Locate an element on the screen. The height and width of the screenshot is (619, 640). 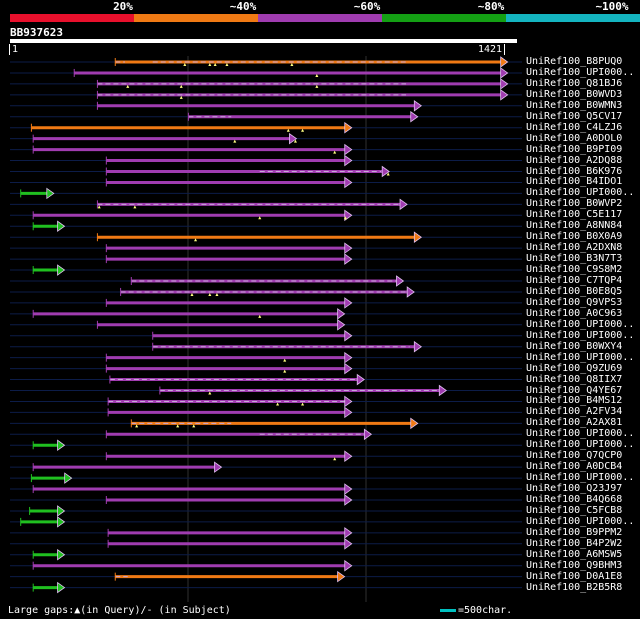
hit-label: UniRef100_A0DOL0 is located at coordinates (574, 138).